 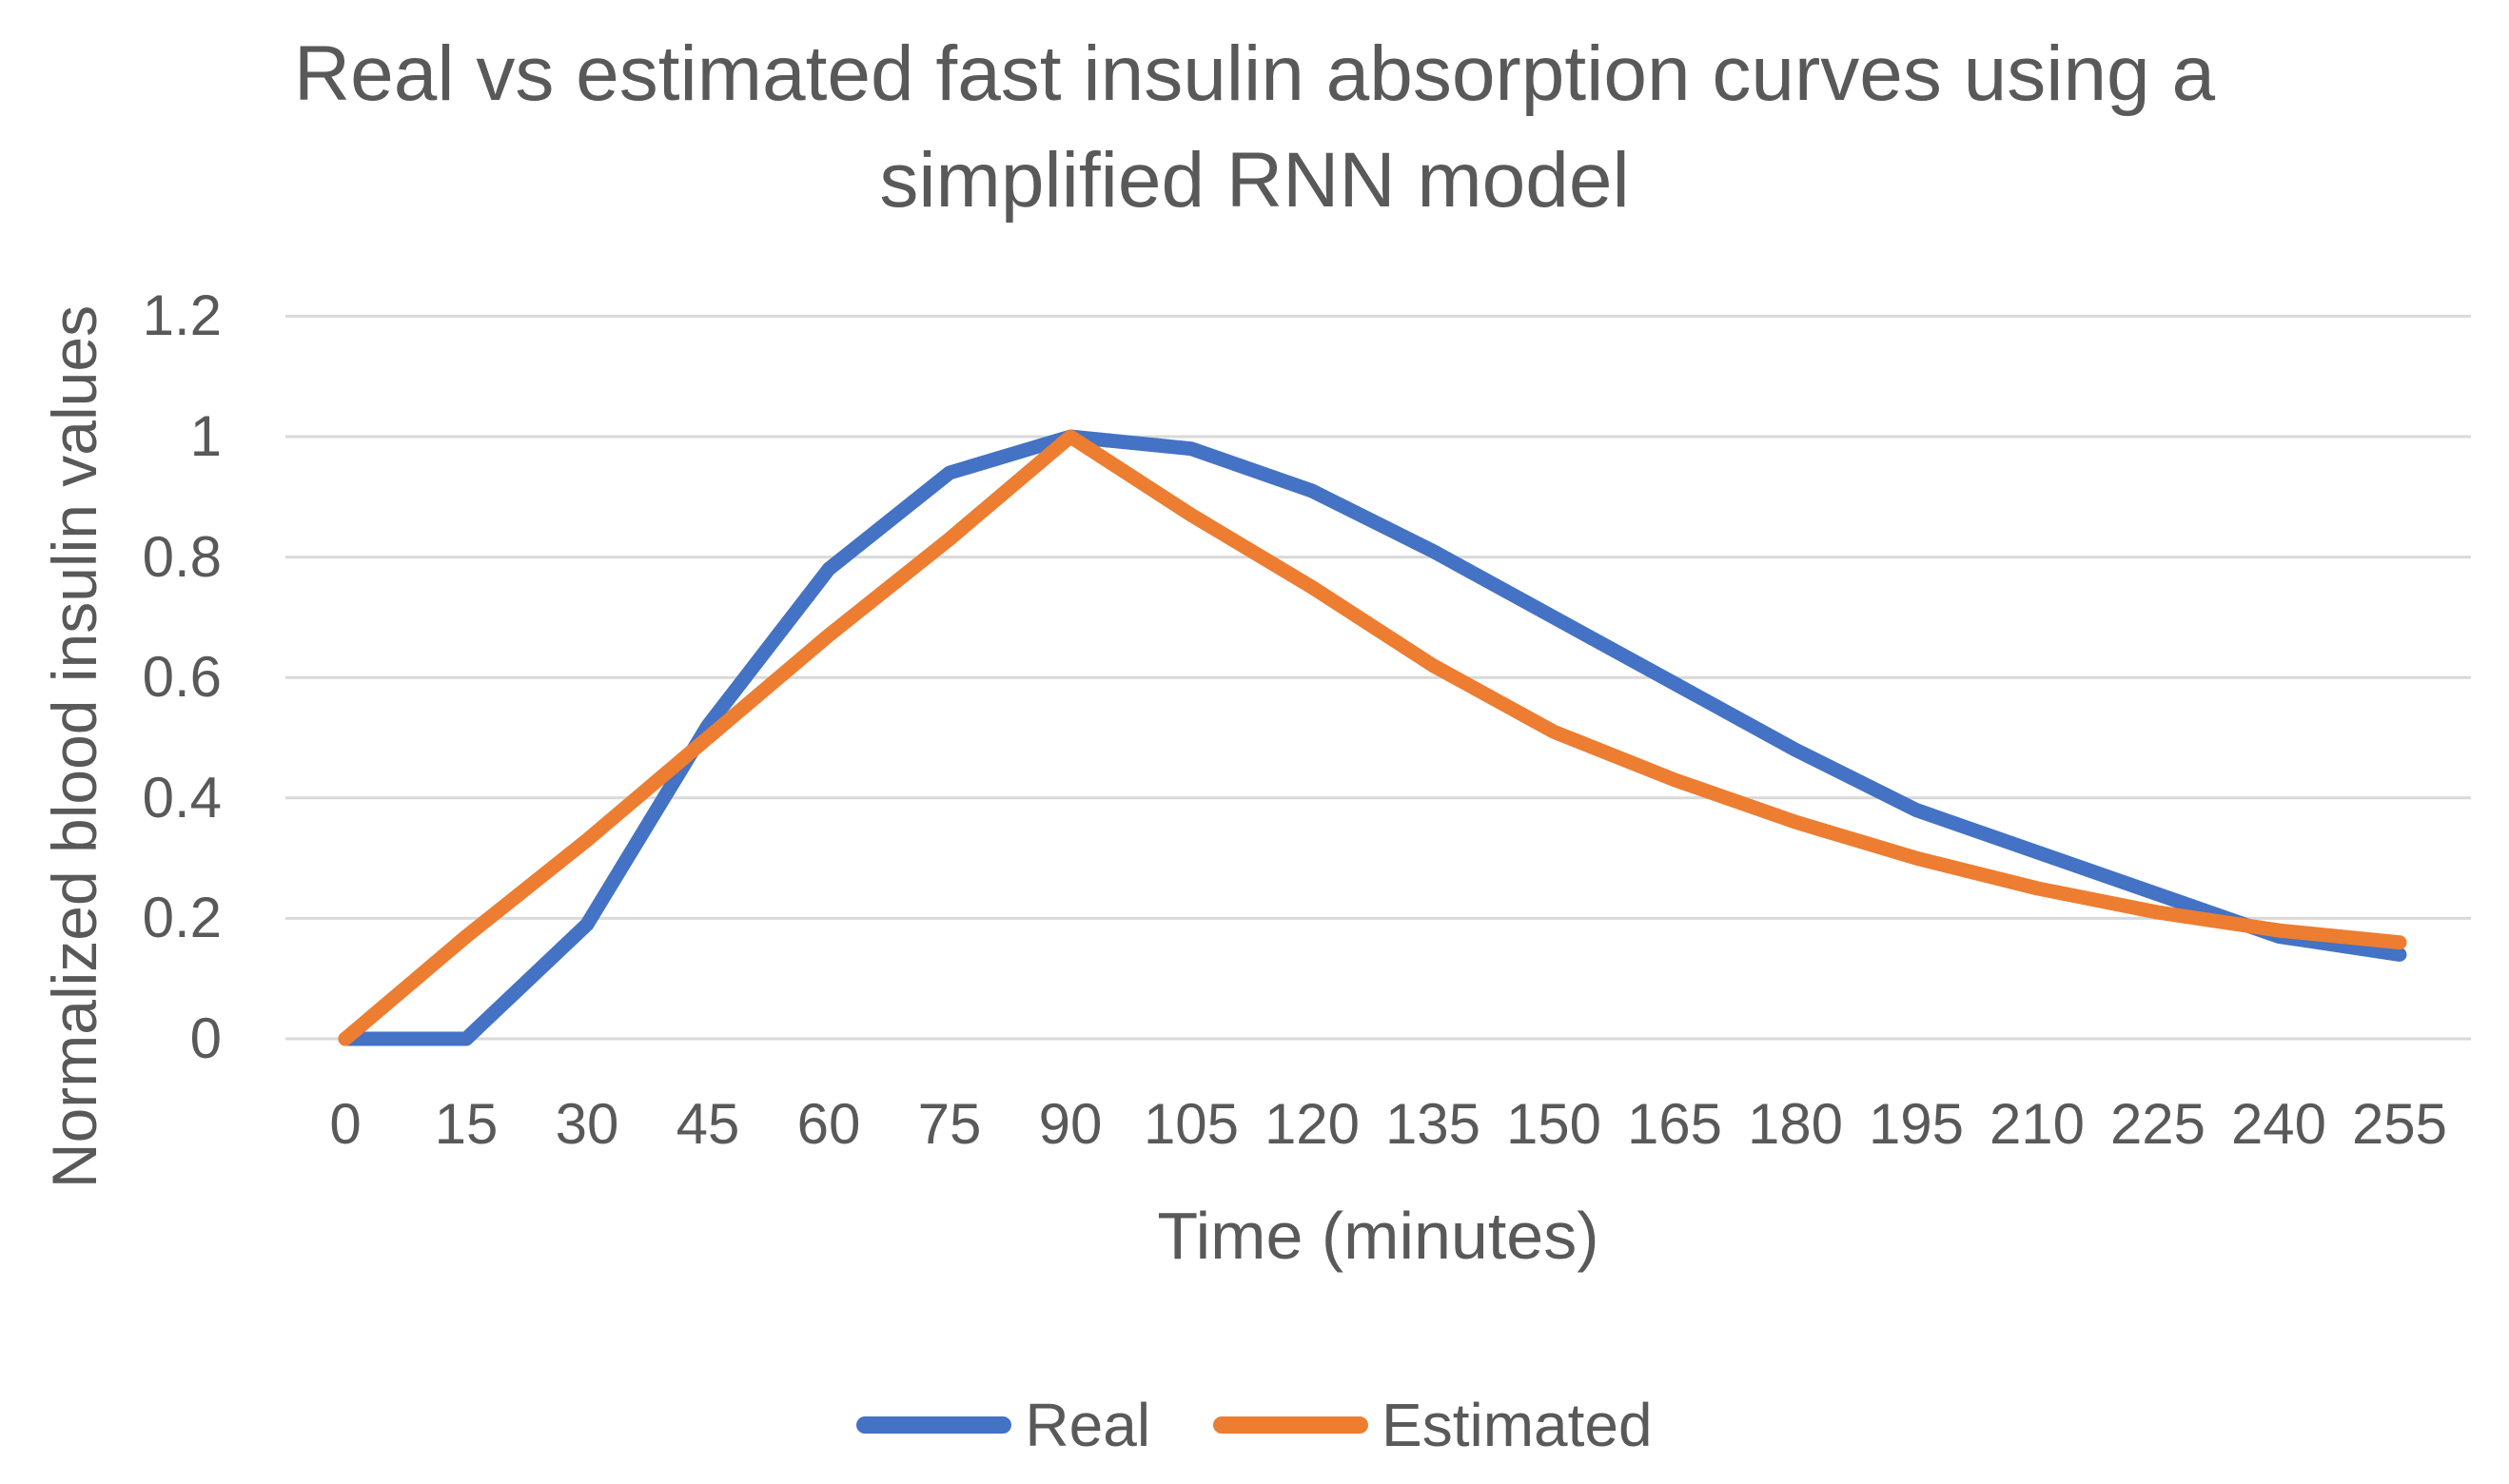 What do you see at coordinates (2158, 1124) in the screenshot?
I see `x-tick-label: 225` at bounding box center [2158, 1124].